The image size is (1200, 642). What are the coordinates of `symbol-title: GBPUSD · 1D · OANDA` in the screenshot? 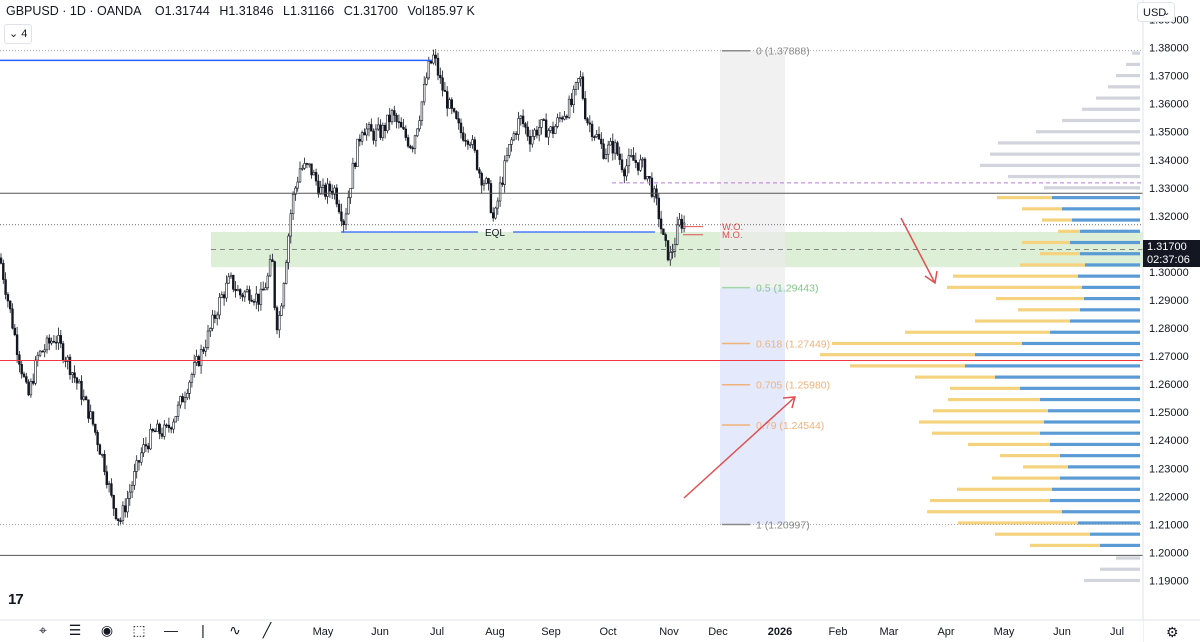 It's located at (74, 11).